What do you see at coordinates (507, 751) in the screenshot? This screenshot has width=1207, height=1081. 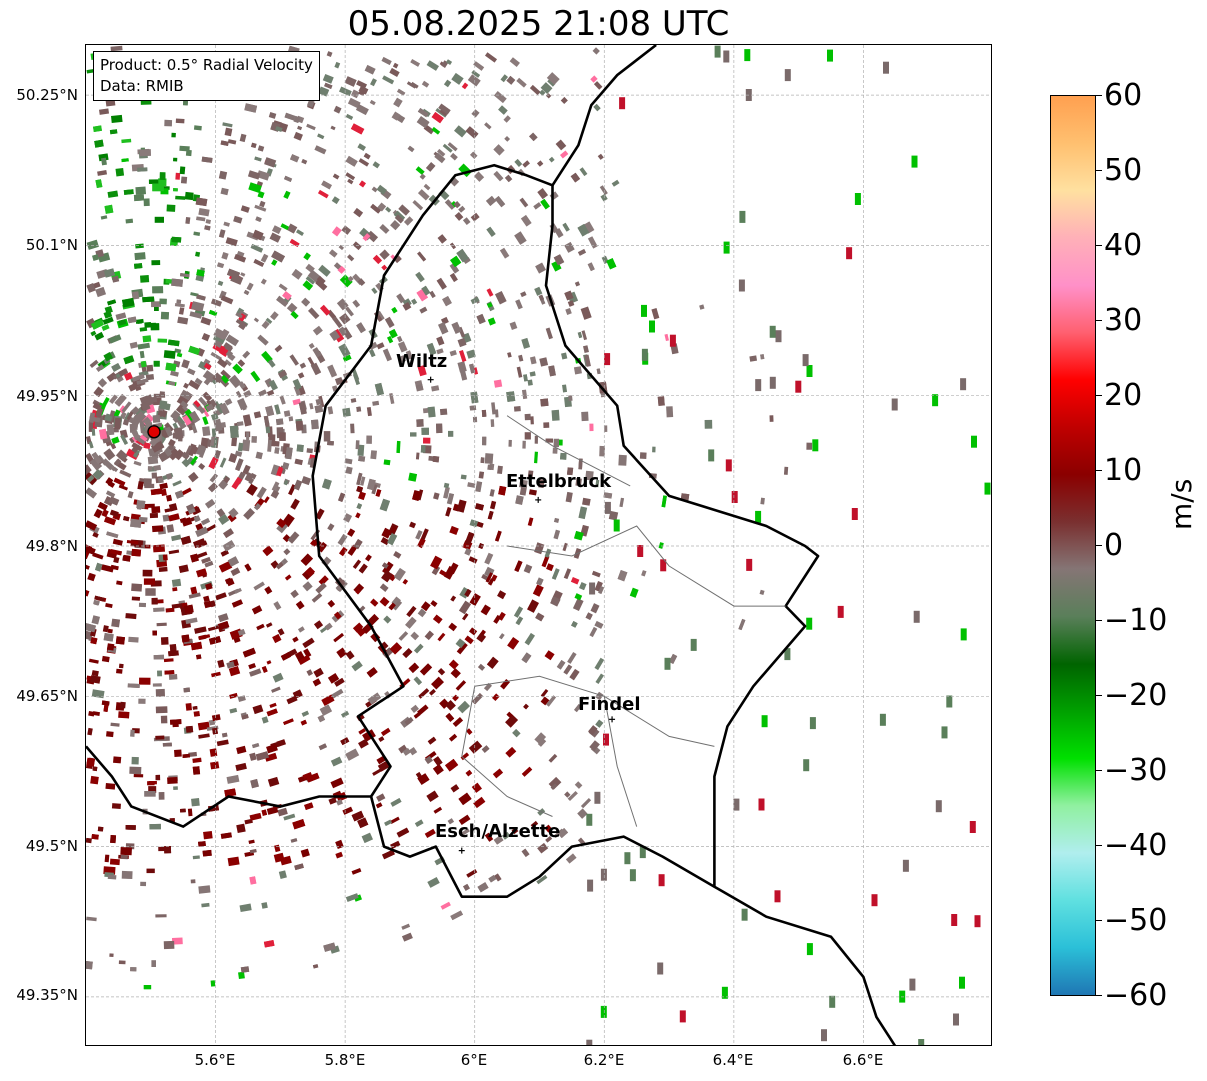 I see `canton-boundary` at bounding box center [507, 751].